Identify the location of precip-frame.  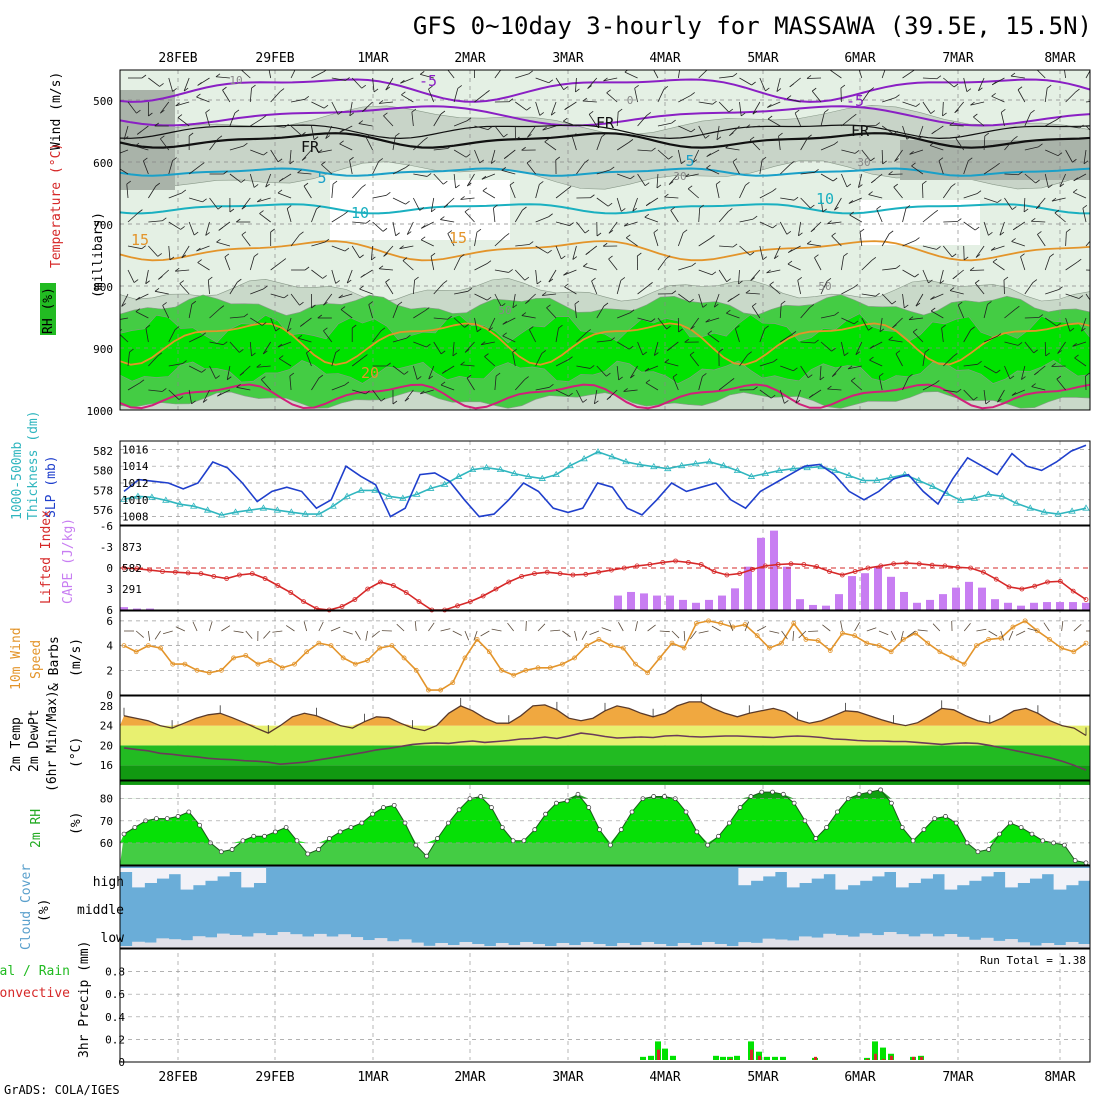
(605, 1005).